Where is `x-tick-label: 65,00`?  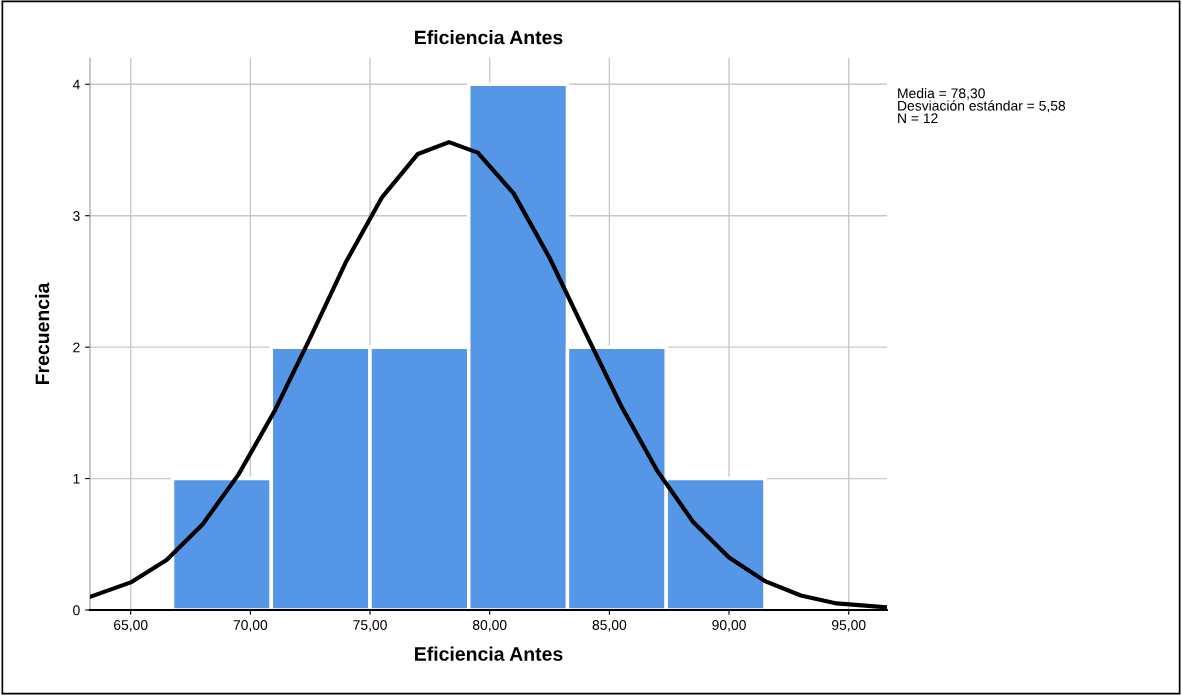
x-tick-label: 65,00 is located at coordinates (131, 626).